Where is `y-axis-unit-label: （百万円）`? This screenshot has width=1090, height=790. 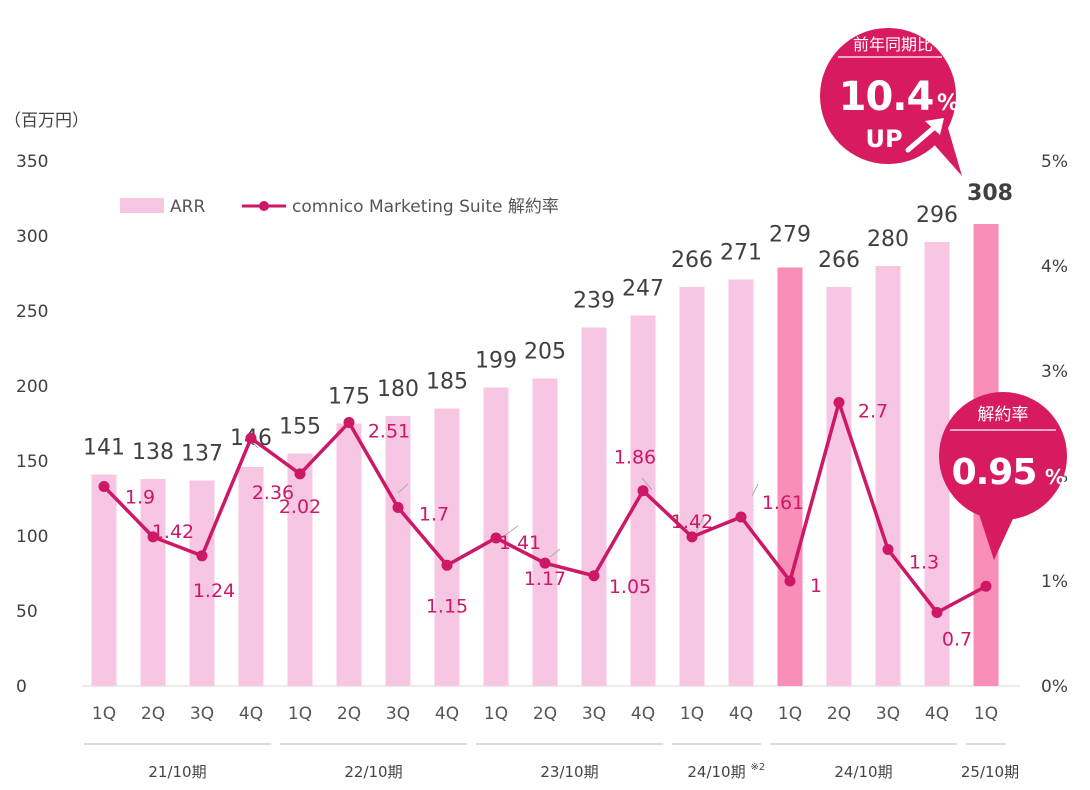
y-axis-unit-label: （百万円） is located at coordinates (46, 121).